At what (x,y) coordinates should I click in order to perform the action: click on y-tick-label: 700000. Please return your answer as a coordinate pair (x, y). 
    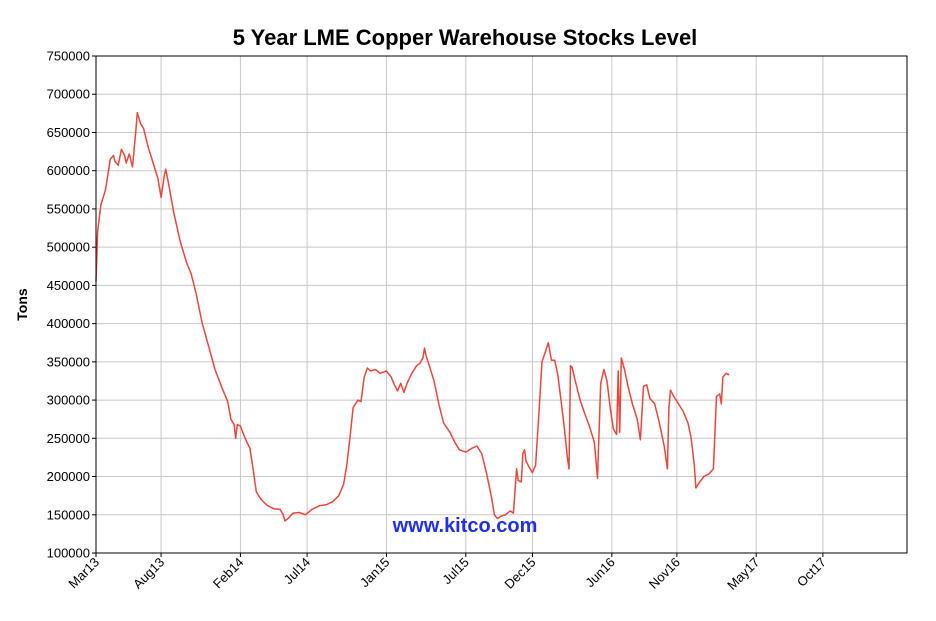
    Looking at the image, I should click on (68, 94).